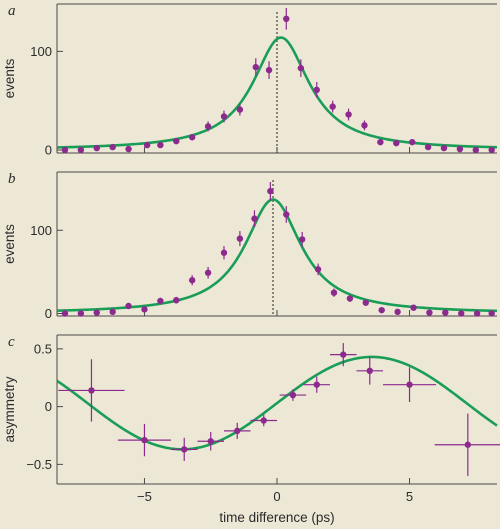 The image size is (500, 529). What do you see at coordinates (276, 496) in the screenshot?
I see `x-tick-label: 0` at bounding box center [276, 496].